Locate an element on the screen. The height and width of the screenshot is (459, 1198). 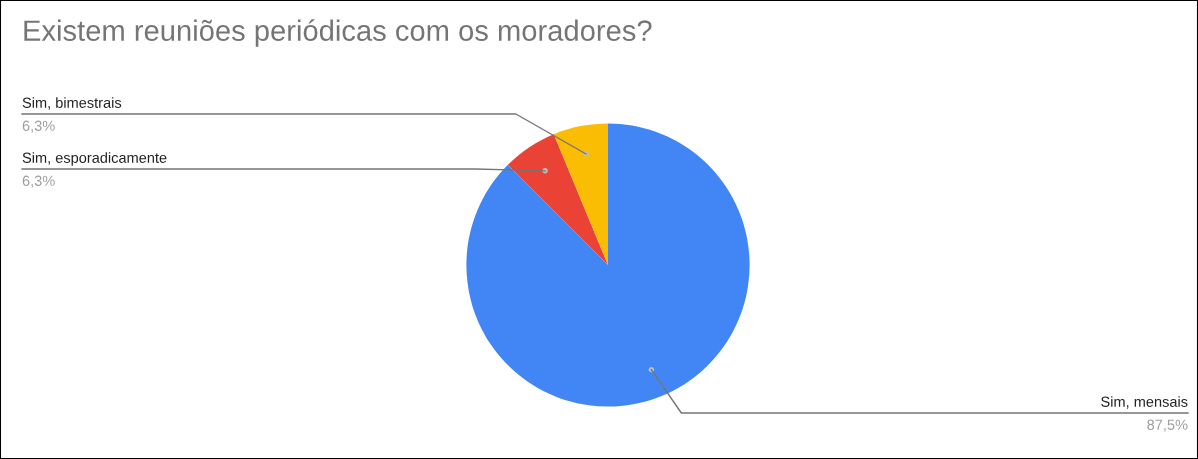
data-label: 87,5% is located at coordinates (1167, 425).